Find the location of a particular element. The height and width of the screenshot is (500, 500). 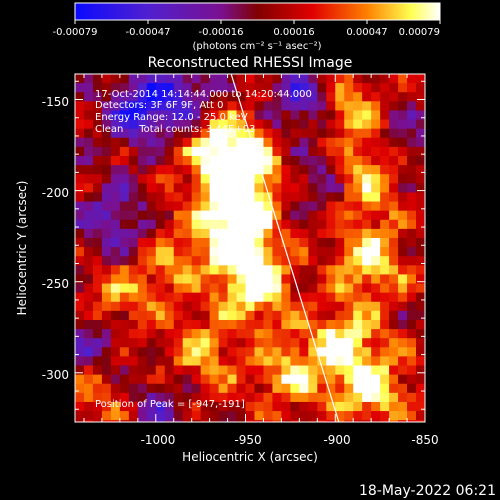

y-tick-label-3: -300 is located at coordinates (55, 375).